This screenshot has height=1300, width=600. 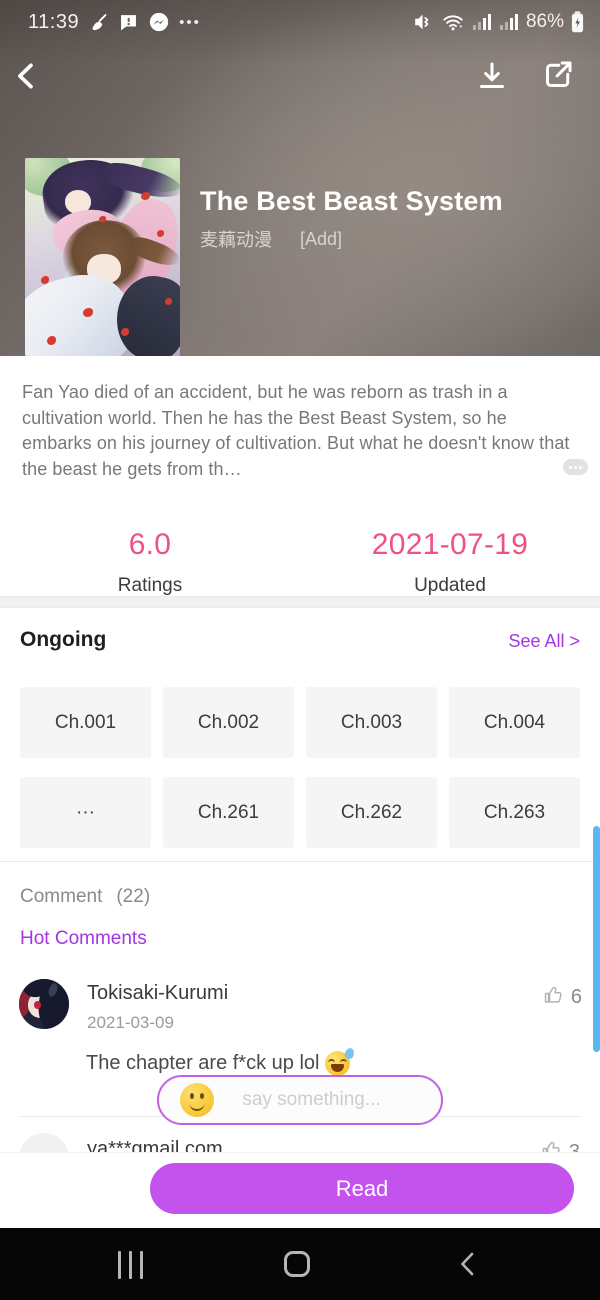 I want to click on chapter-ellipsis-button: ···, so click(x=85, y=812).